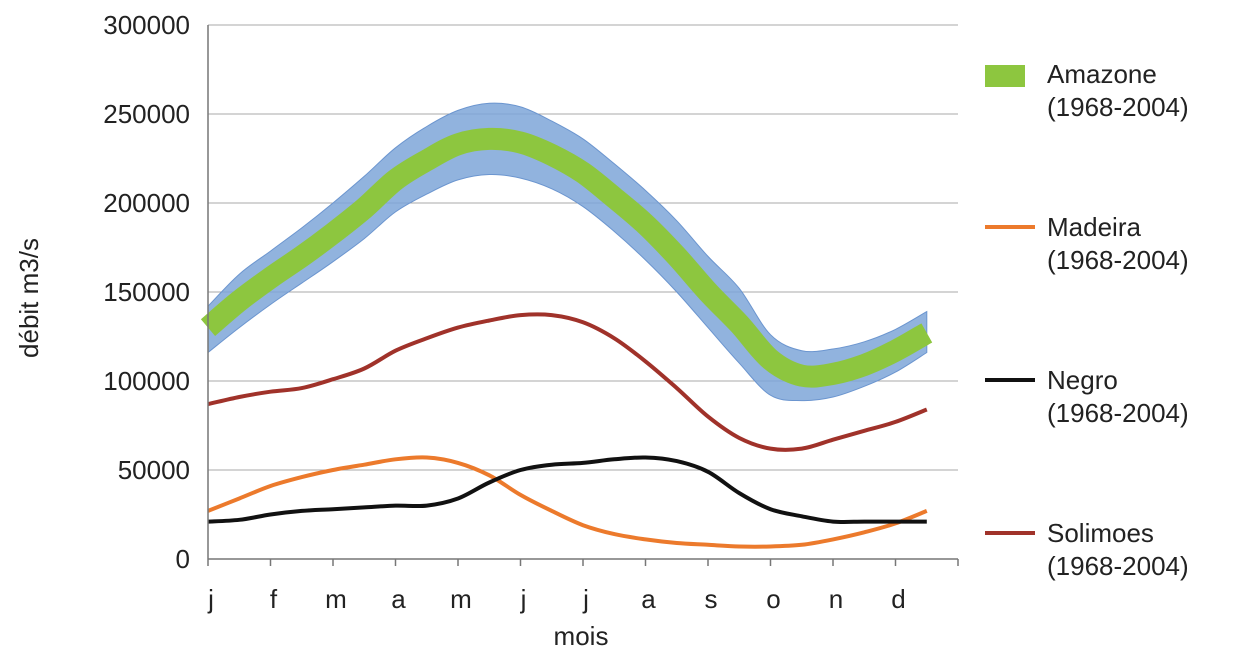 The height and width of the screenshot is (653, 1240). I want to click on legend-period-amazone: (1968-2004), so click(1118, 107).